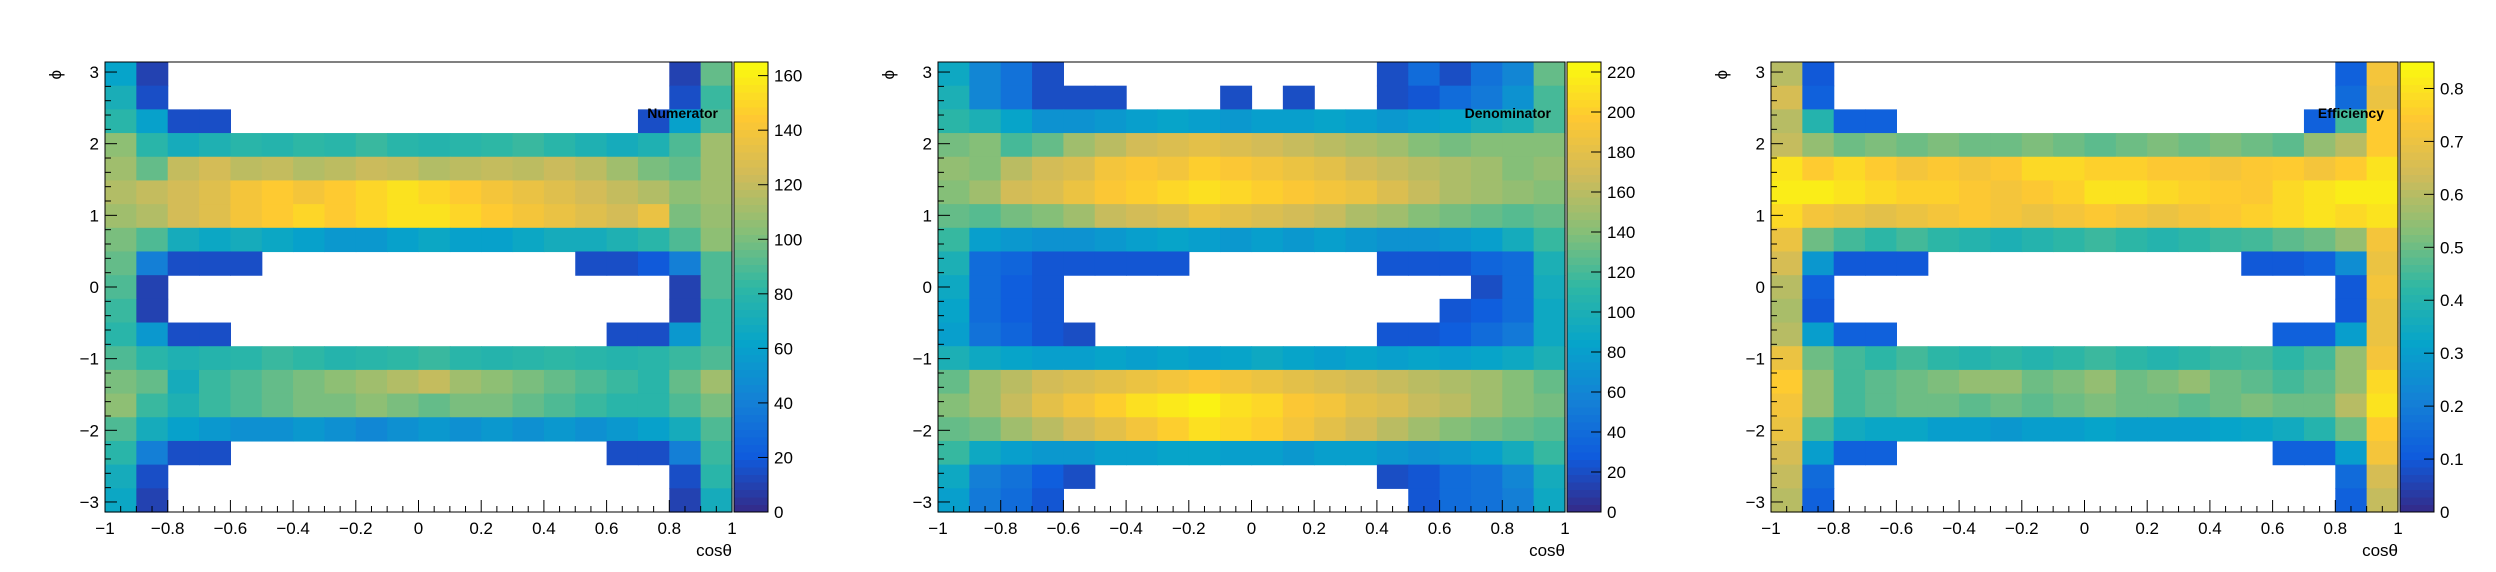 The width and height of the screenshot is (2496, 572). I want to click on x-tick-label: 0.6, so click(2273, 528).